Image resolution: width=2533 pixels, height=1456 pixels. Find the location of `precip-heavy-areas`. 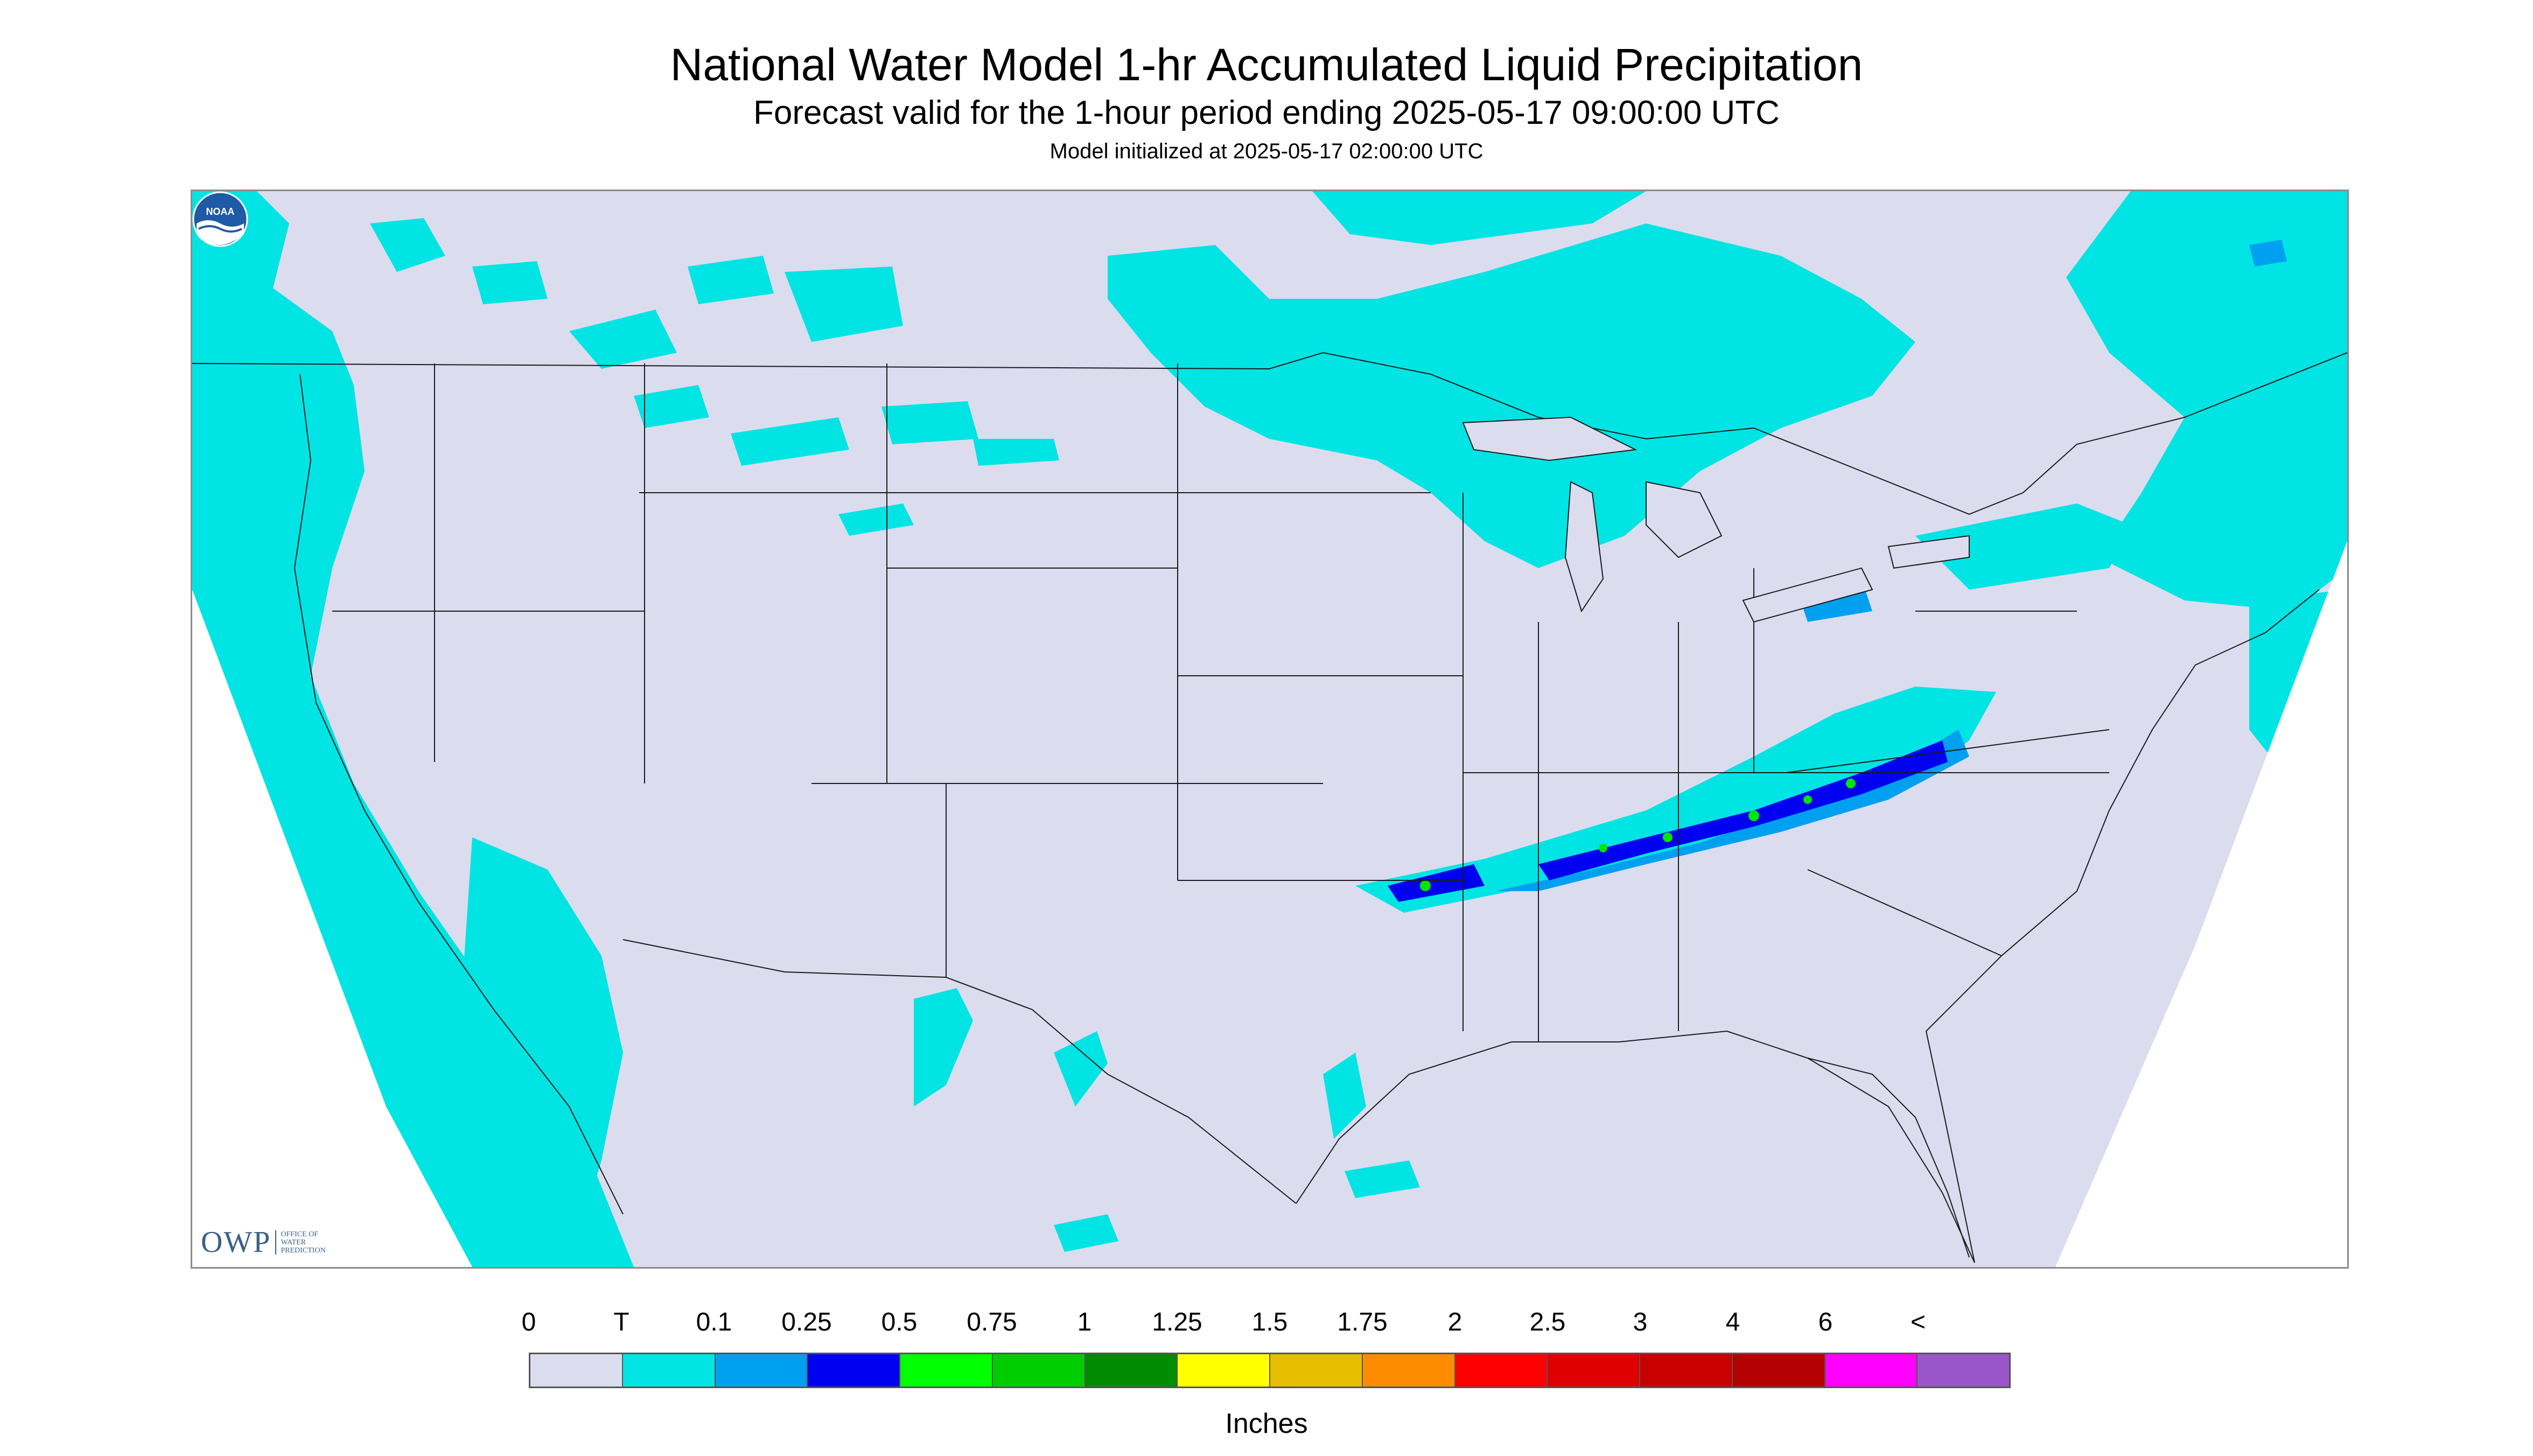

precip-heavy-areas is located at coordinates (1638, 835).